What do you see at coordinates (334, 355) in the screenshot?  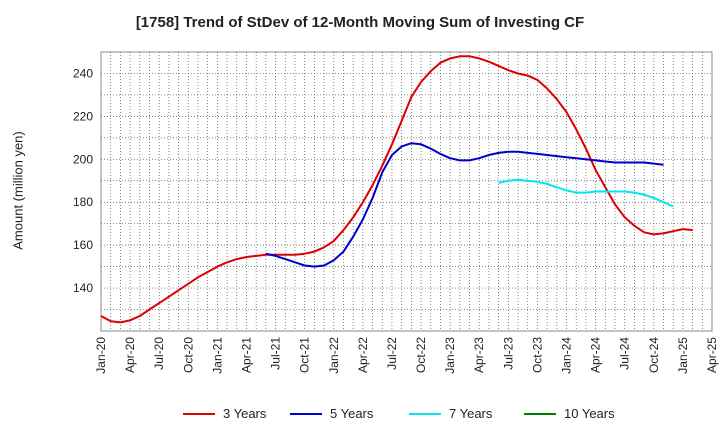 I see `x-tick-label: Jan-22` at bounding box center [334, 355].